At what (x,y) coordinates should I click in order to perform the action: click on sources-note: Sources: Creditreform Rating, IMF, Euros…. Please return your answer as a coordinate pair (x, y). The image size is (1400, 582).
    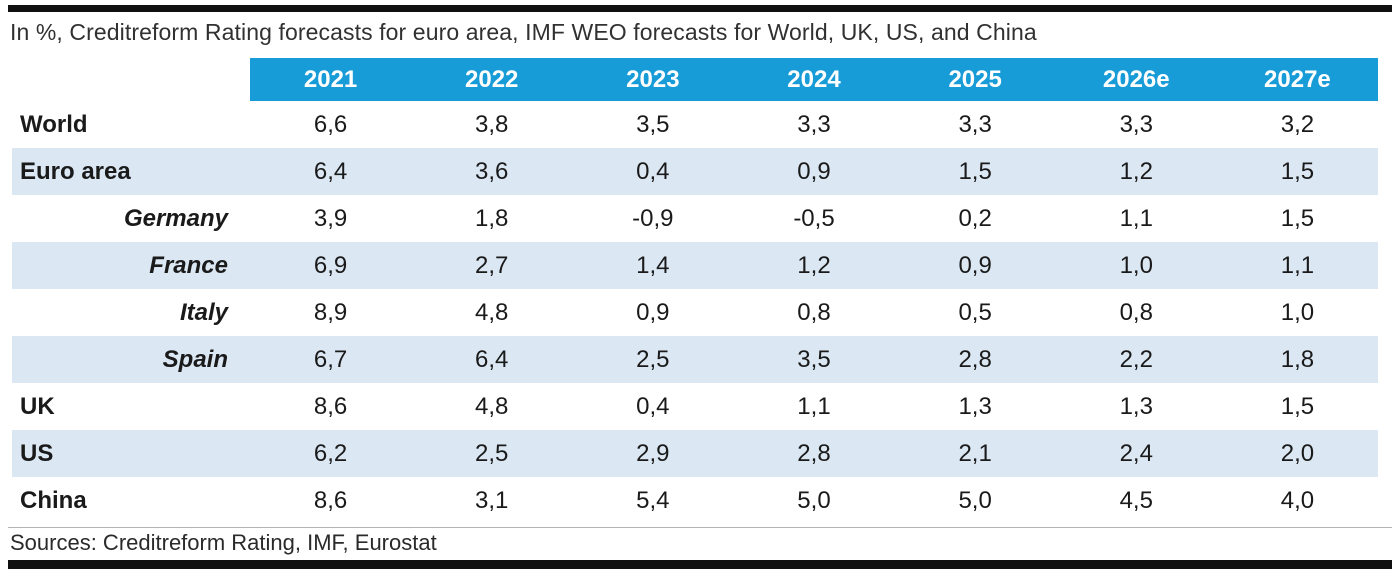
    Looking at the image, I should click on (223, 542).